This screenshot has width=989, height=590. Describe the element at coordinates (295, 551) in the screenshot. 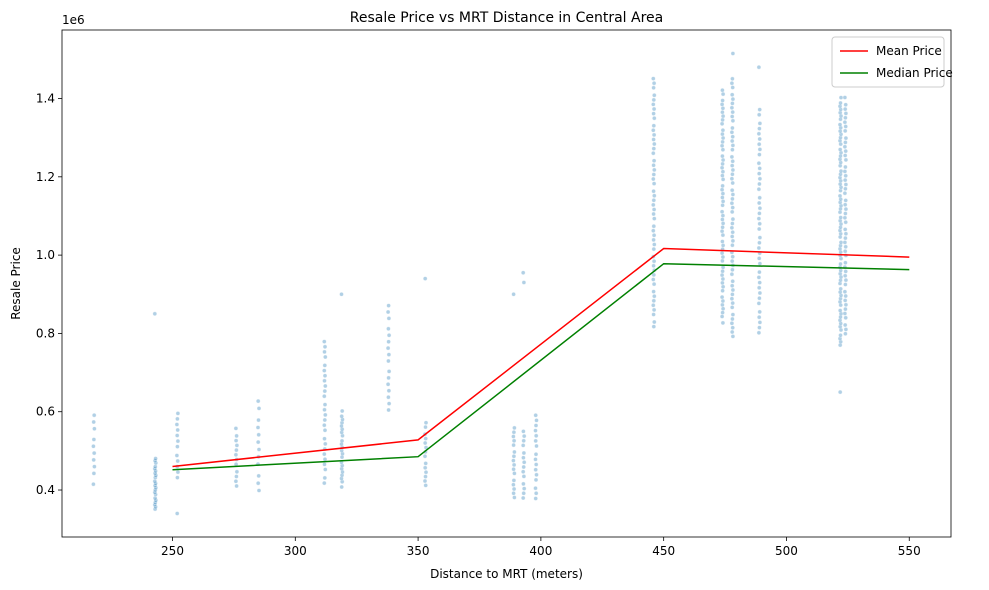

I see `x-tick-label: 300` at that location.